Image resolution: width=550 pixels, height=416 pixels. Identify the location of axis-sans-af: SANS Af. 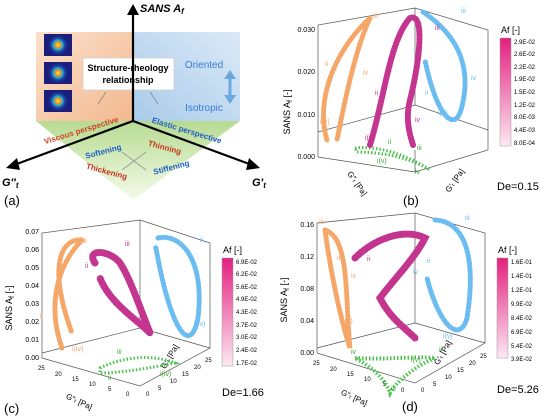
(162, 9).